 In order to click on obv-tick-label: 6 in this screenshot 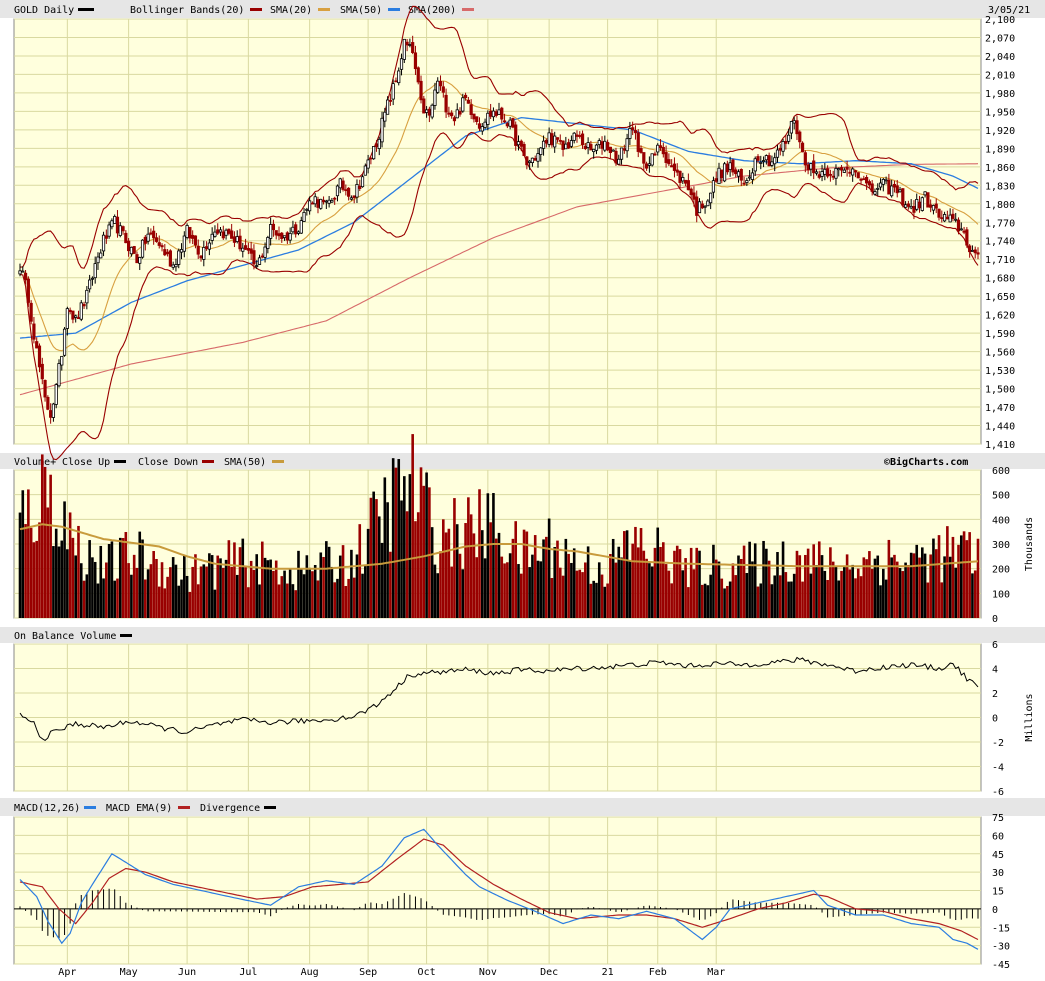, I will do `click(995, 645)`.